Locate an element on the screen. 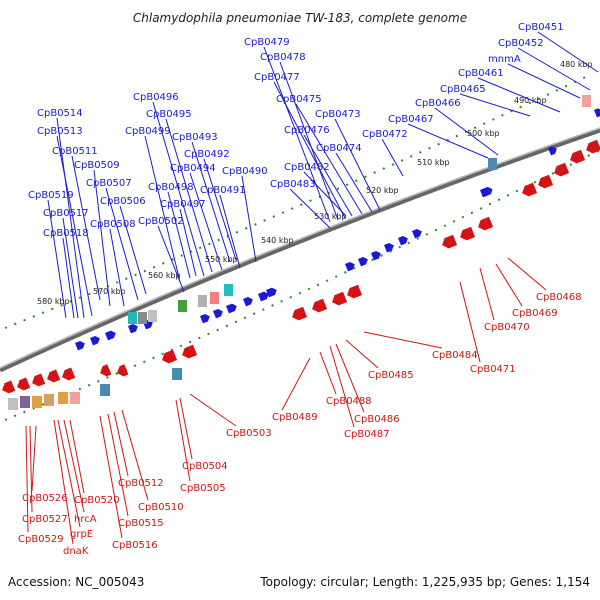 This screenshot has width=600, height=600. reverse-gene-label: CpB0468 is located at coordinates (559, 297).